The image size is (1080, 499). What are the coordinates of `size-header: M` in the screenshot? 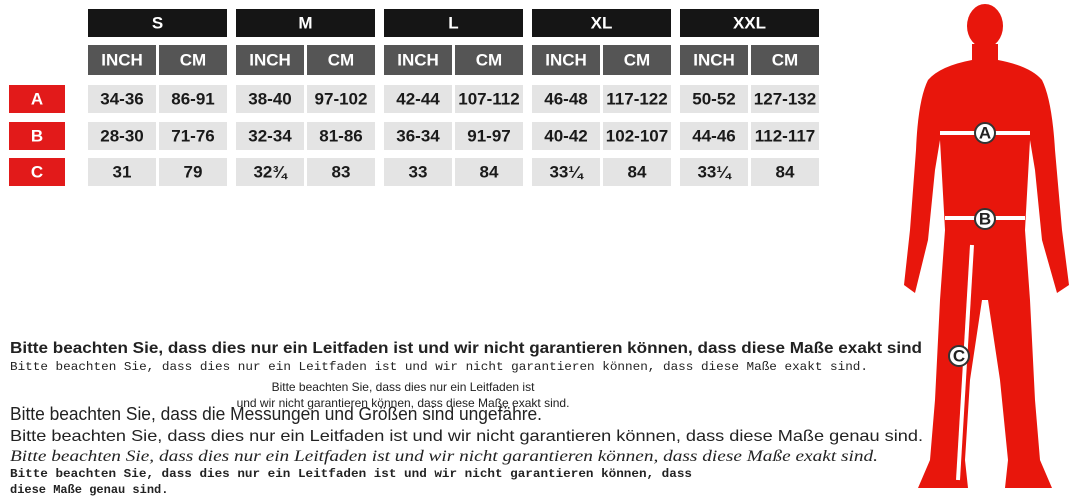 It's located at (305, 22).